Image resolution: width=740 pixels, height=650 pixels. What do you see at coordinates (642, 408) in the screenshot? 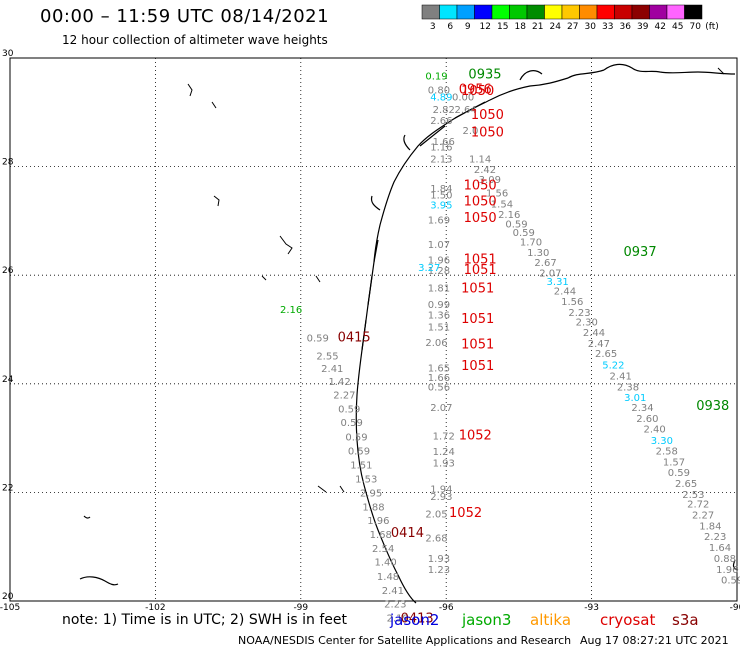
I see `swh-value: 2.34` at bounding box center [642, 408].